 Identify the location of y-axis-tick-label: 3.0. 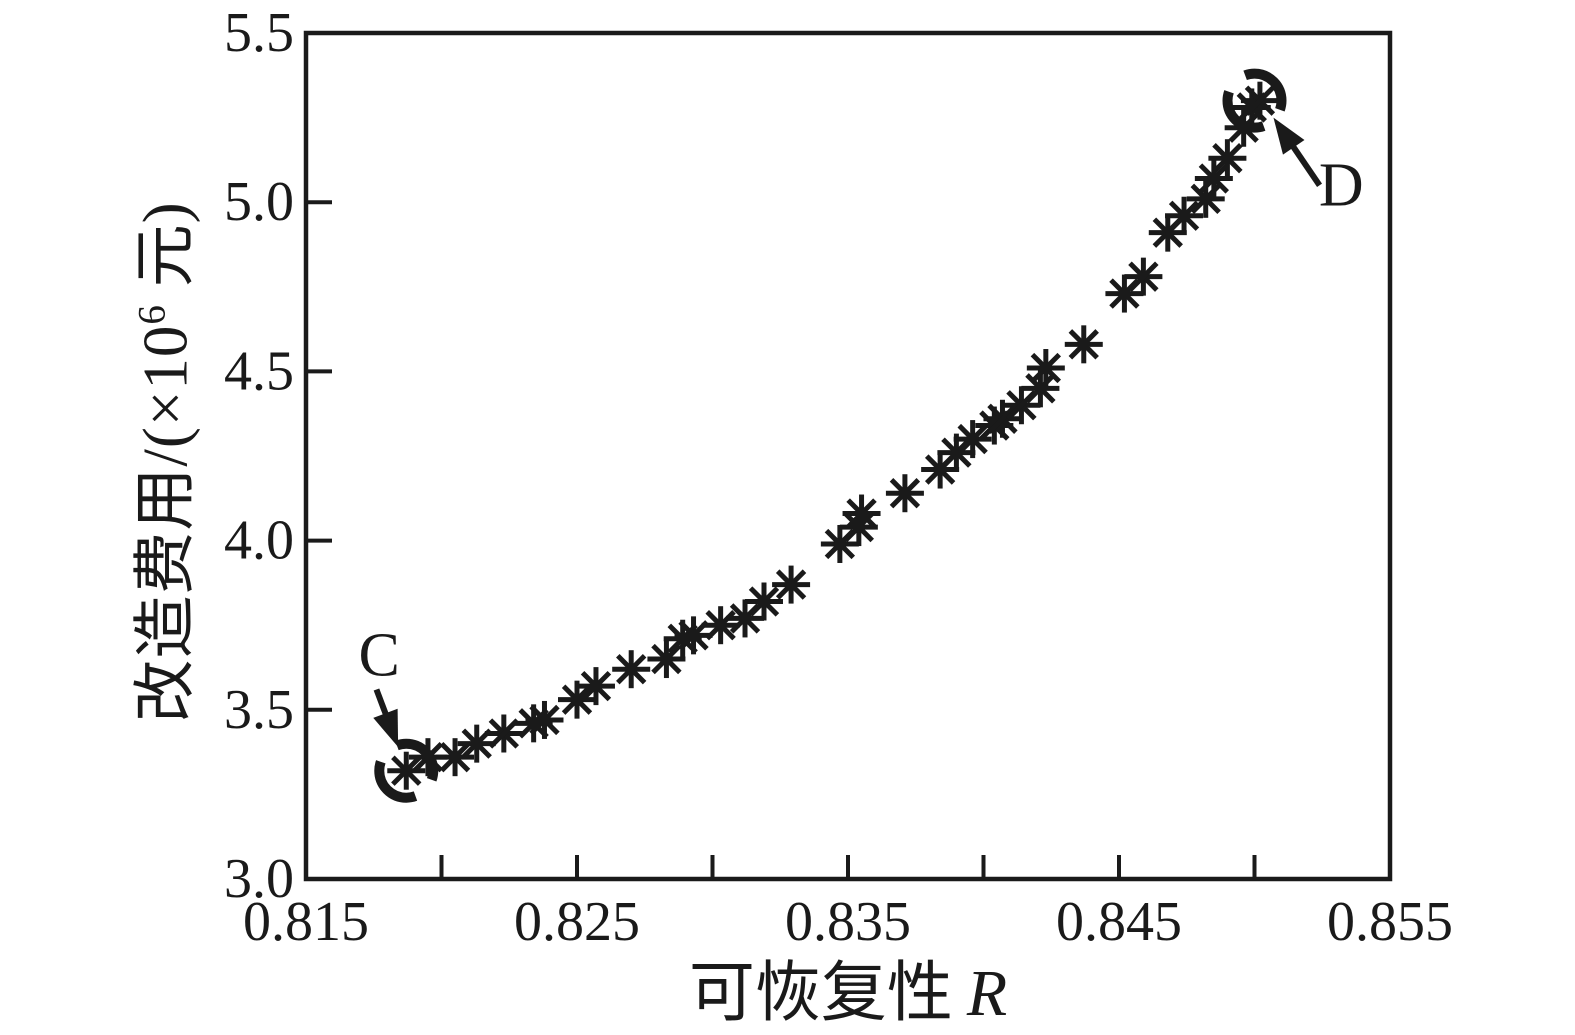
(259, 879).